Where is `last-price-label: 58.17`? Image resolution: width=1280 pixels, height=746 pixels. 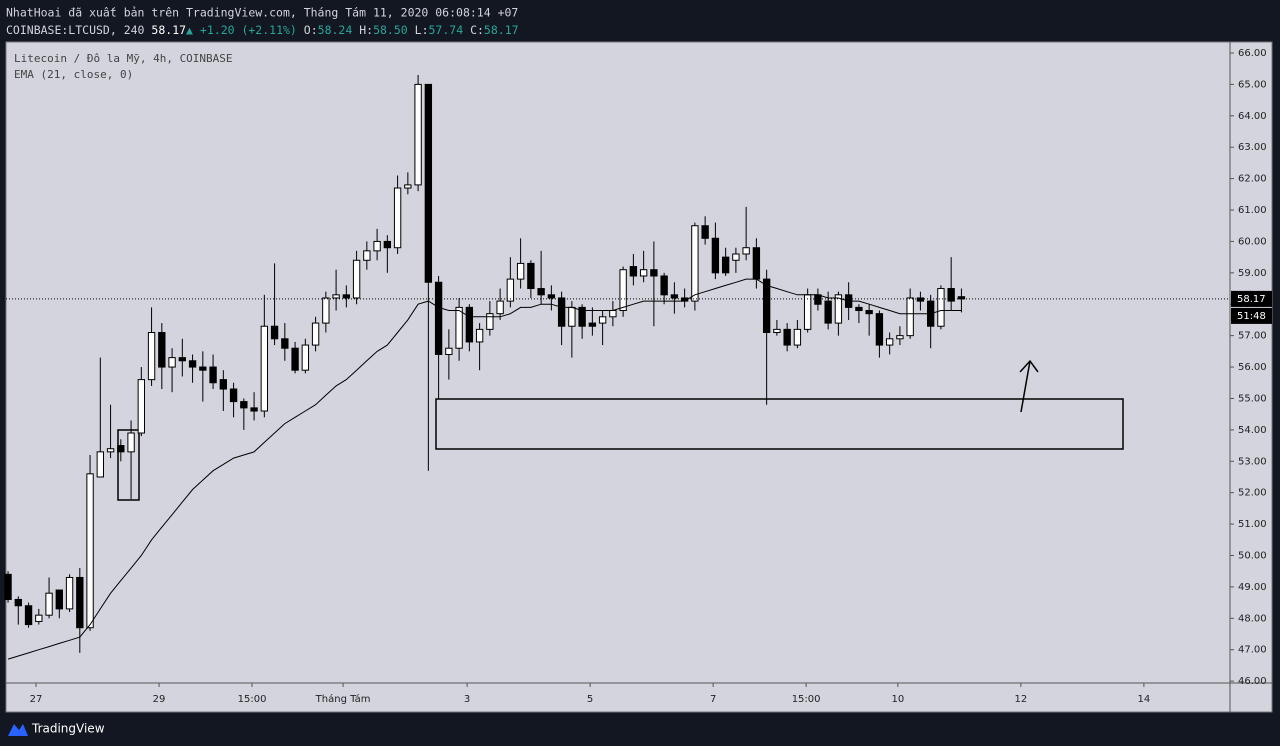 last-price-label: 58.17 is located at coordinates (1251, 299).